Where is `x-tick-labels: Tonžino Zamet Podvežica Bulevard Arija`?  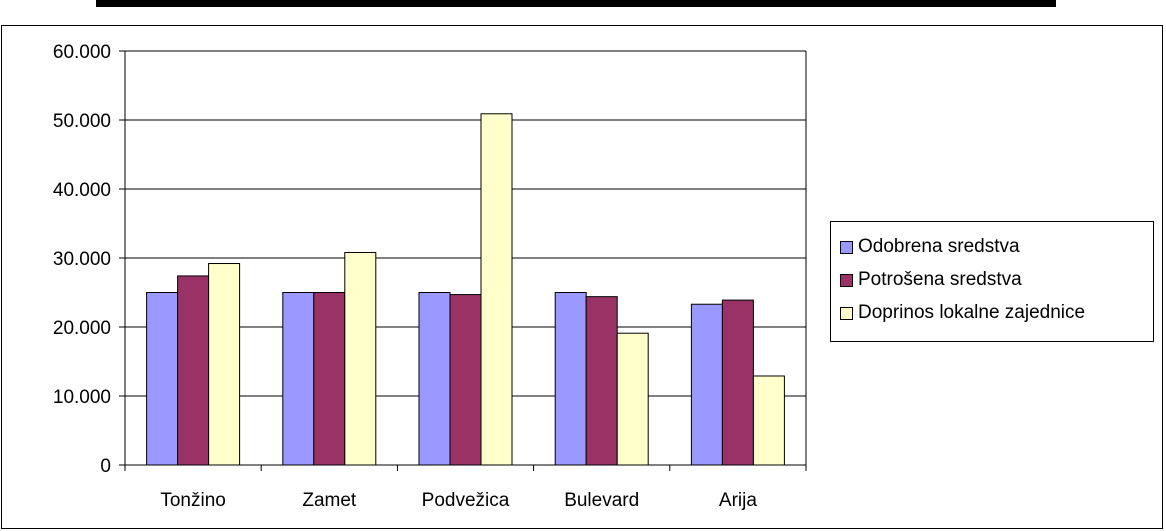
x-tick-labels: Tonžino Zamet Podvežica Bulevard Arija is located at coordinates (458, 500).